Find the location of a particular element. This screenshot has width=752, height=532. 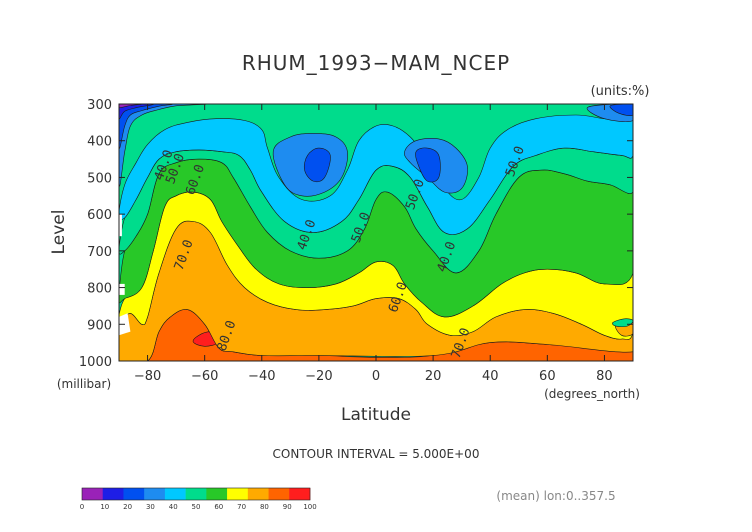

x-tick-label: 40 is located at coordinates (490, 376).